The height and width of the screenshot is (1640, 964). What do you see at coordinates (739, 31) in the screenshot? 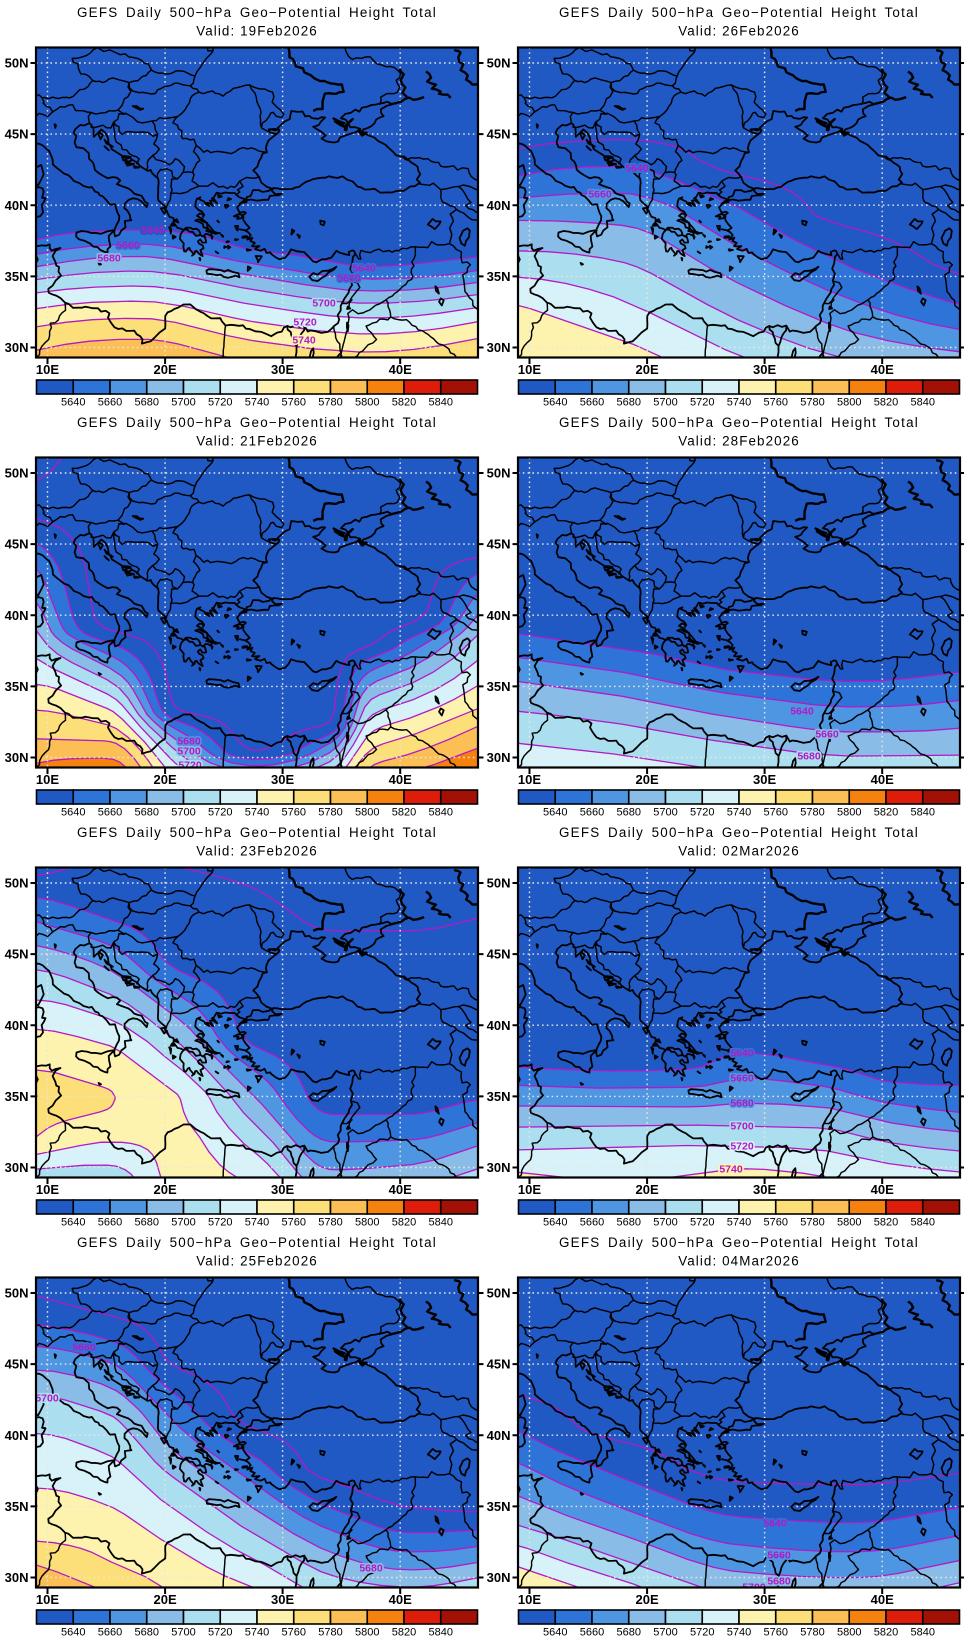
I see `svg-text: Valid: 26Feb2026` at bounding box center [739, 31].